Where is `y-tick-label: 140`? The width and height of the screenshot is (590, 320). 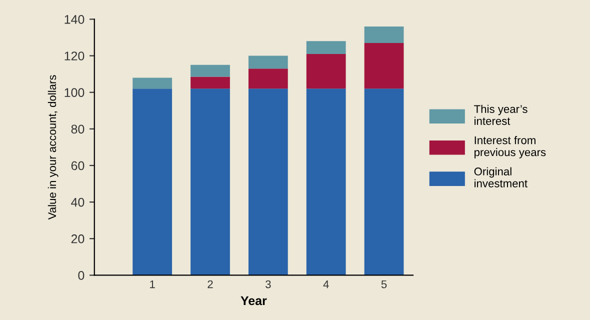
y-tick-label: 140 is located at coordinates (74, 19).